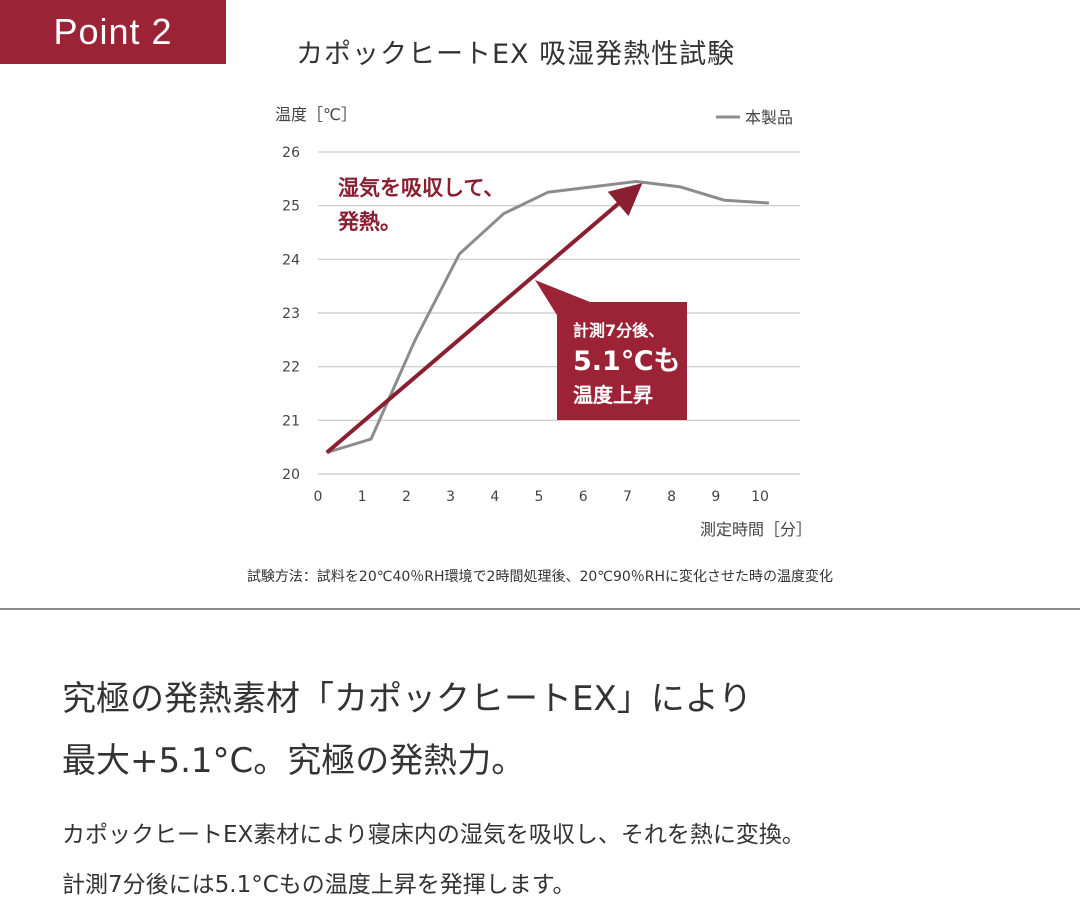  What do you see at coordinates (407, 730) in the screenshot?
I see `headline: 究極の発熱素材「カポックヒートEX」により 最大+5.1°C。究極の発熱力。` at bounding box center [407, 730].